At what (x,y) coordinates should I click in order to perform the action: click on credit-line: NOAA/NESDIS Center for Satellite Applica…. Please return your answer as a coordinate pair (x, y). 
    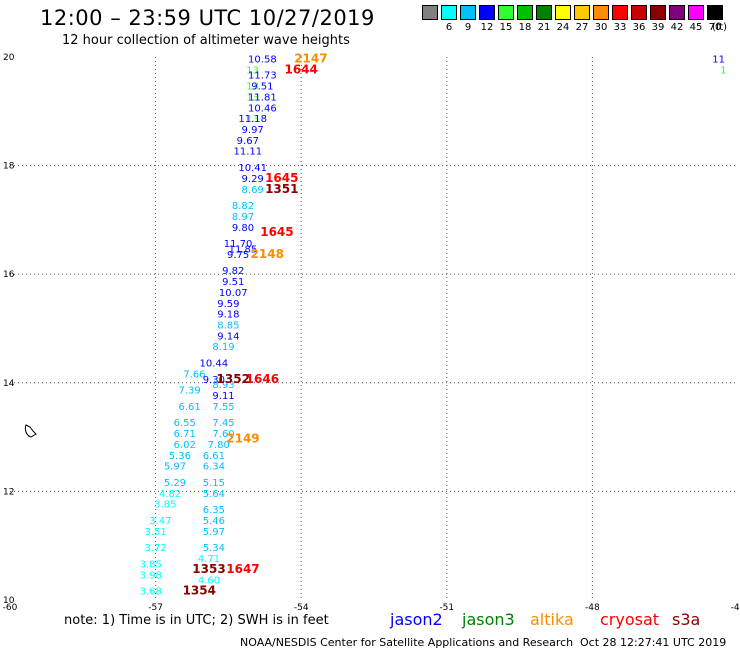
    Looking at the image, I should click on (407, 642).